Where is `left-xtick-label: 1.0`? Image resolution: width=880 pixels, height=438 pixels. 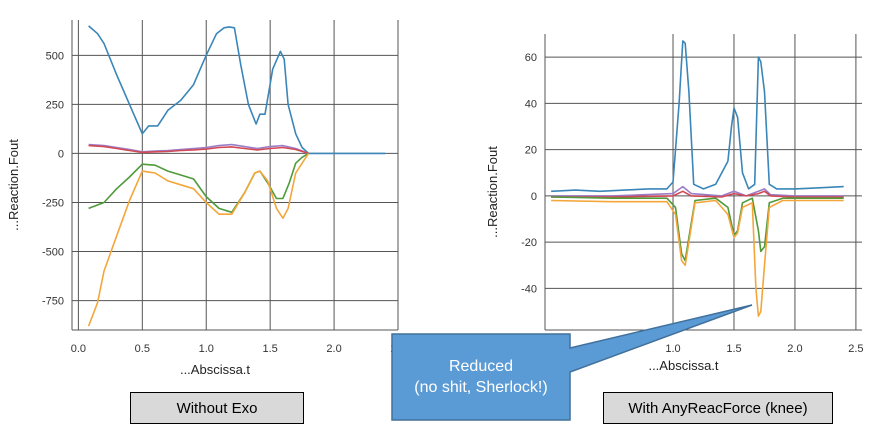 left-xtick-label: 1.0 is located at coordinates (206, 349).